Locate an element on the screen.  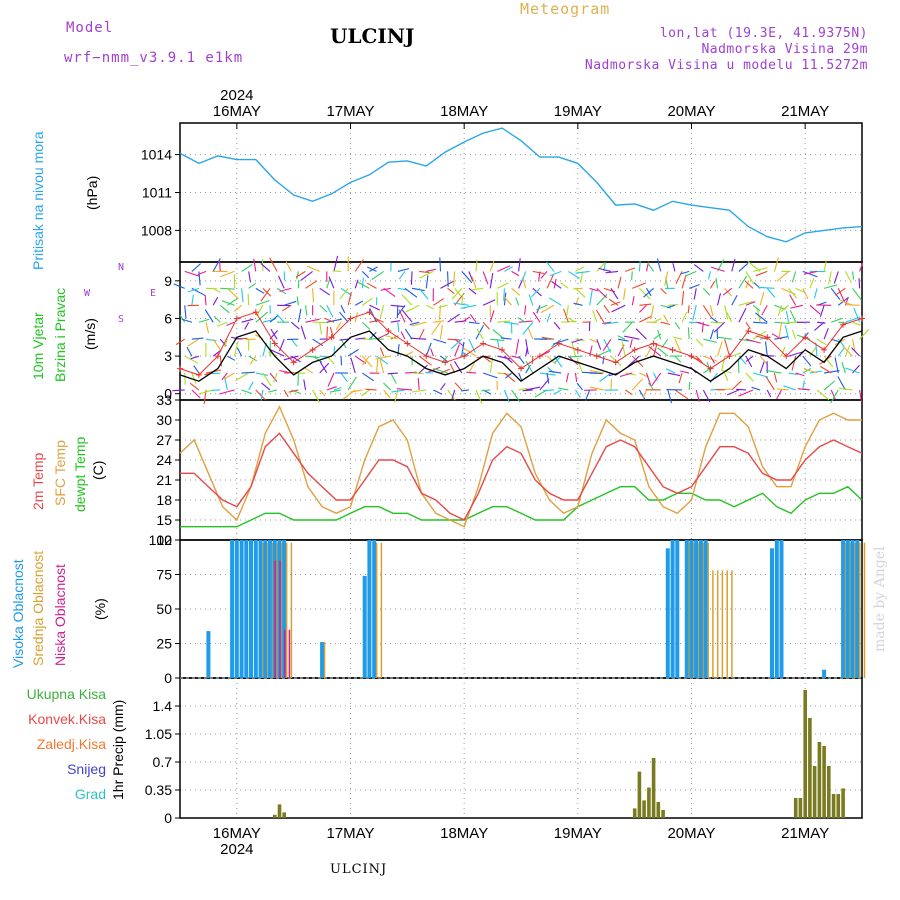
day-label-bottom: 16MAY is located at coordinates (237, 833).